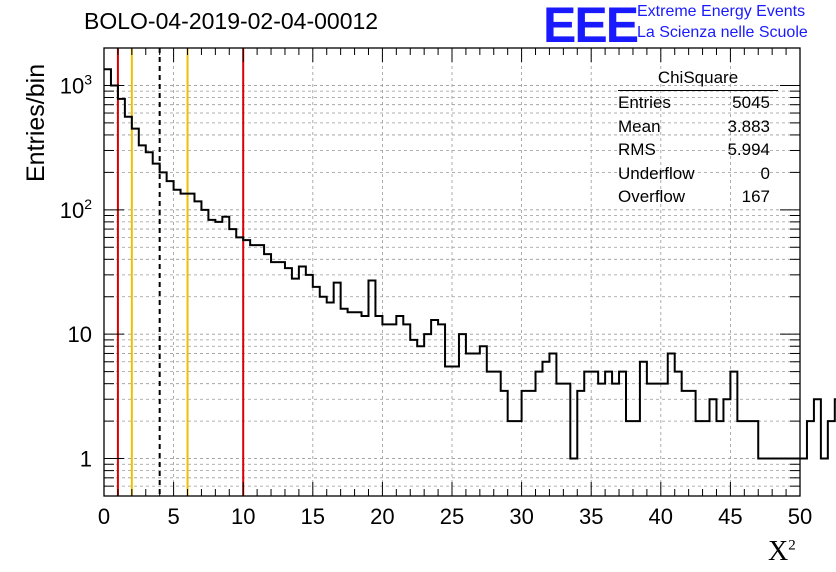  I want to click on stats-value: 5045, so click(751, 102).